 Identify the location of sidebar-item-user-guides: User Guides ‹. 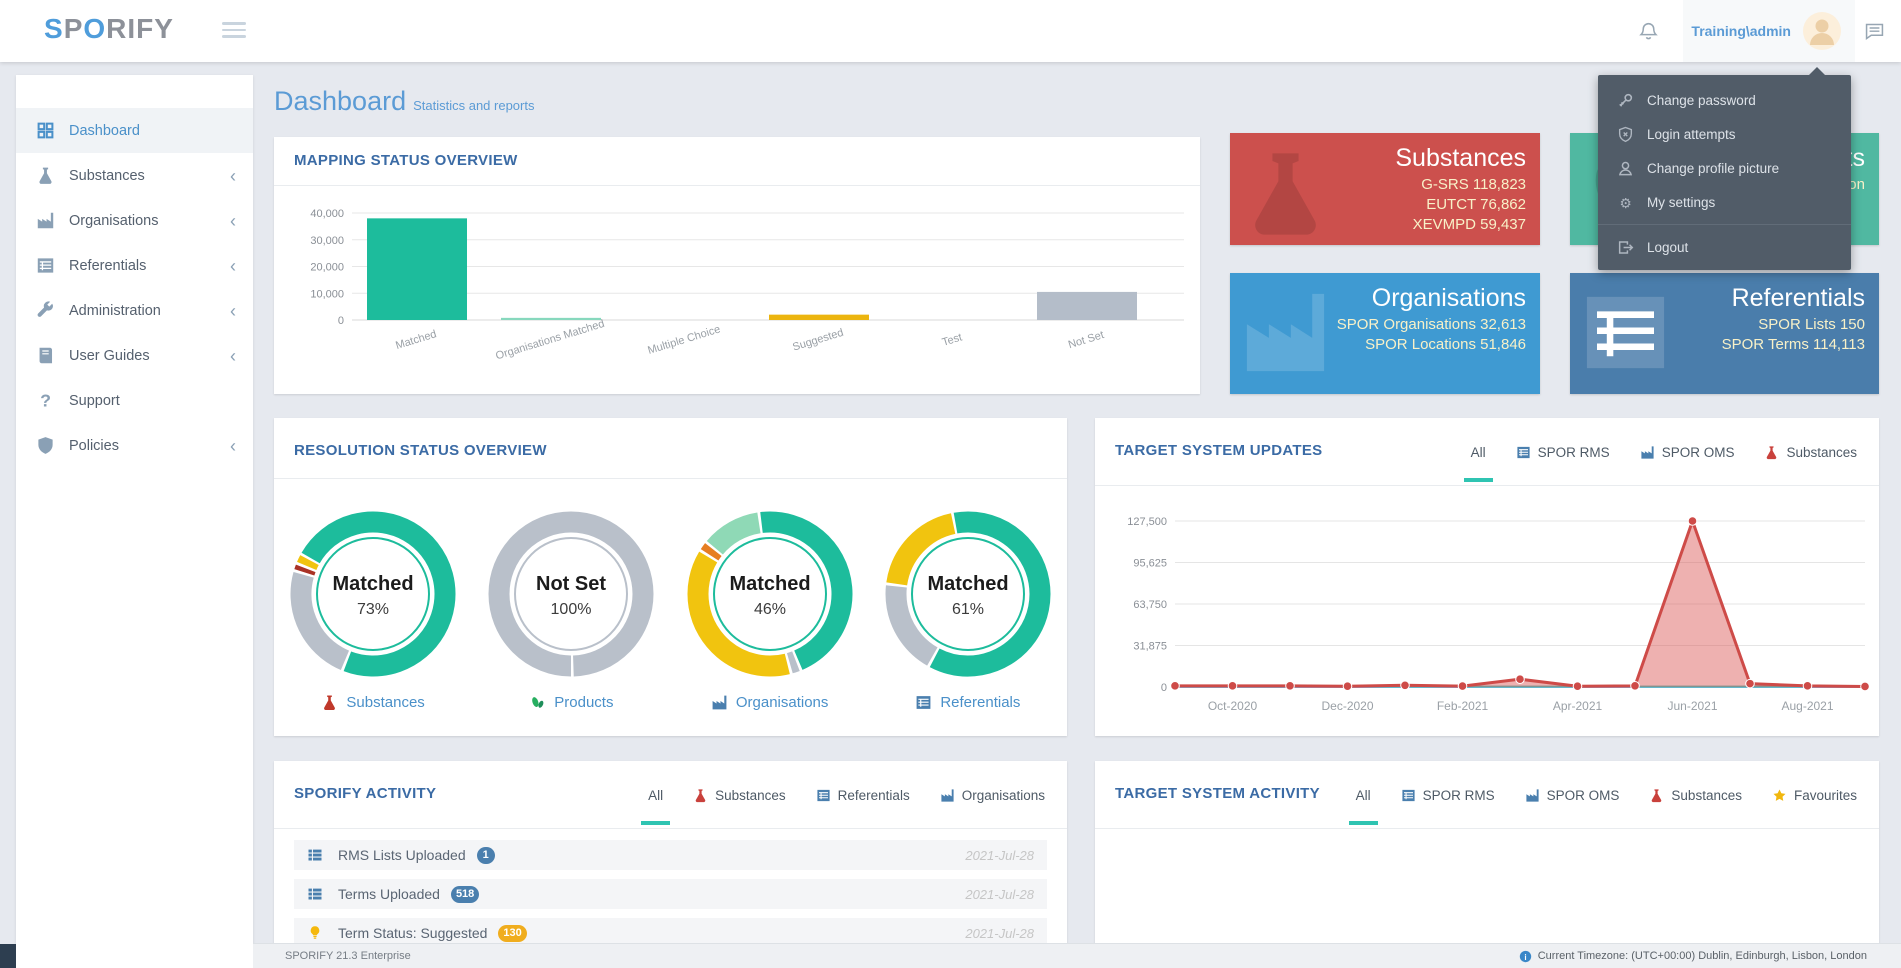
(134, 355).